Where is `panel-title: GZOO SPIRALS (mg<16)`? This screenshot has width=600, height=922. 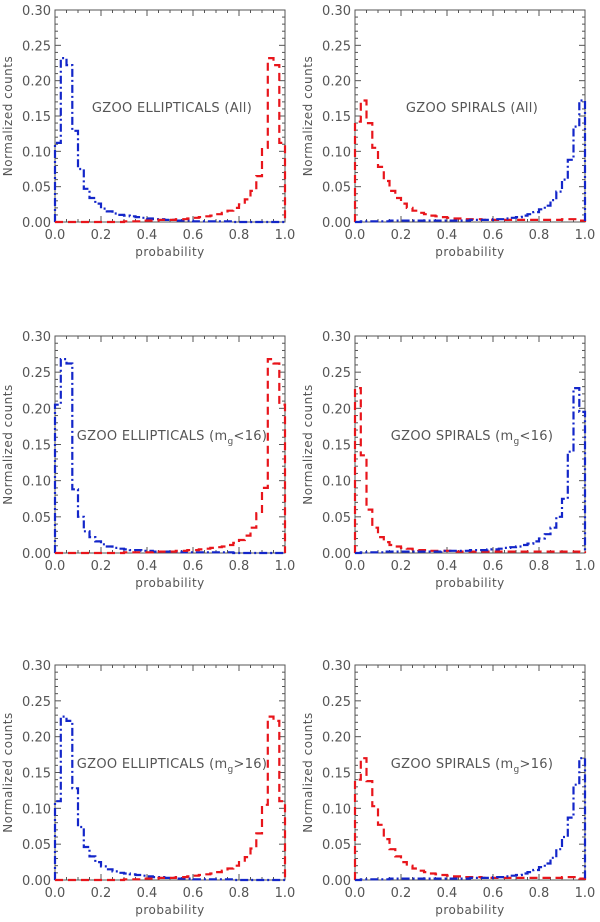 panel-title: GZOO SPIRALS (mg<16) is located at coordinates (472, 438).